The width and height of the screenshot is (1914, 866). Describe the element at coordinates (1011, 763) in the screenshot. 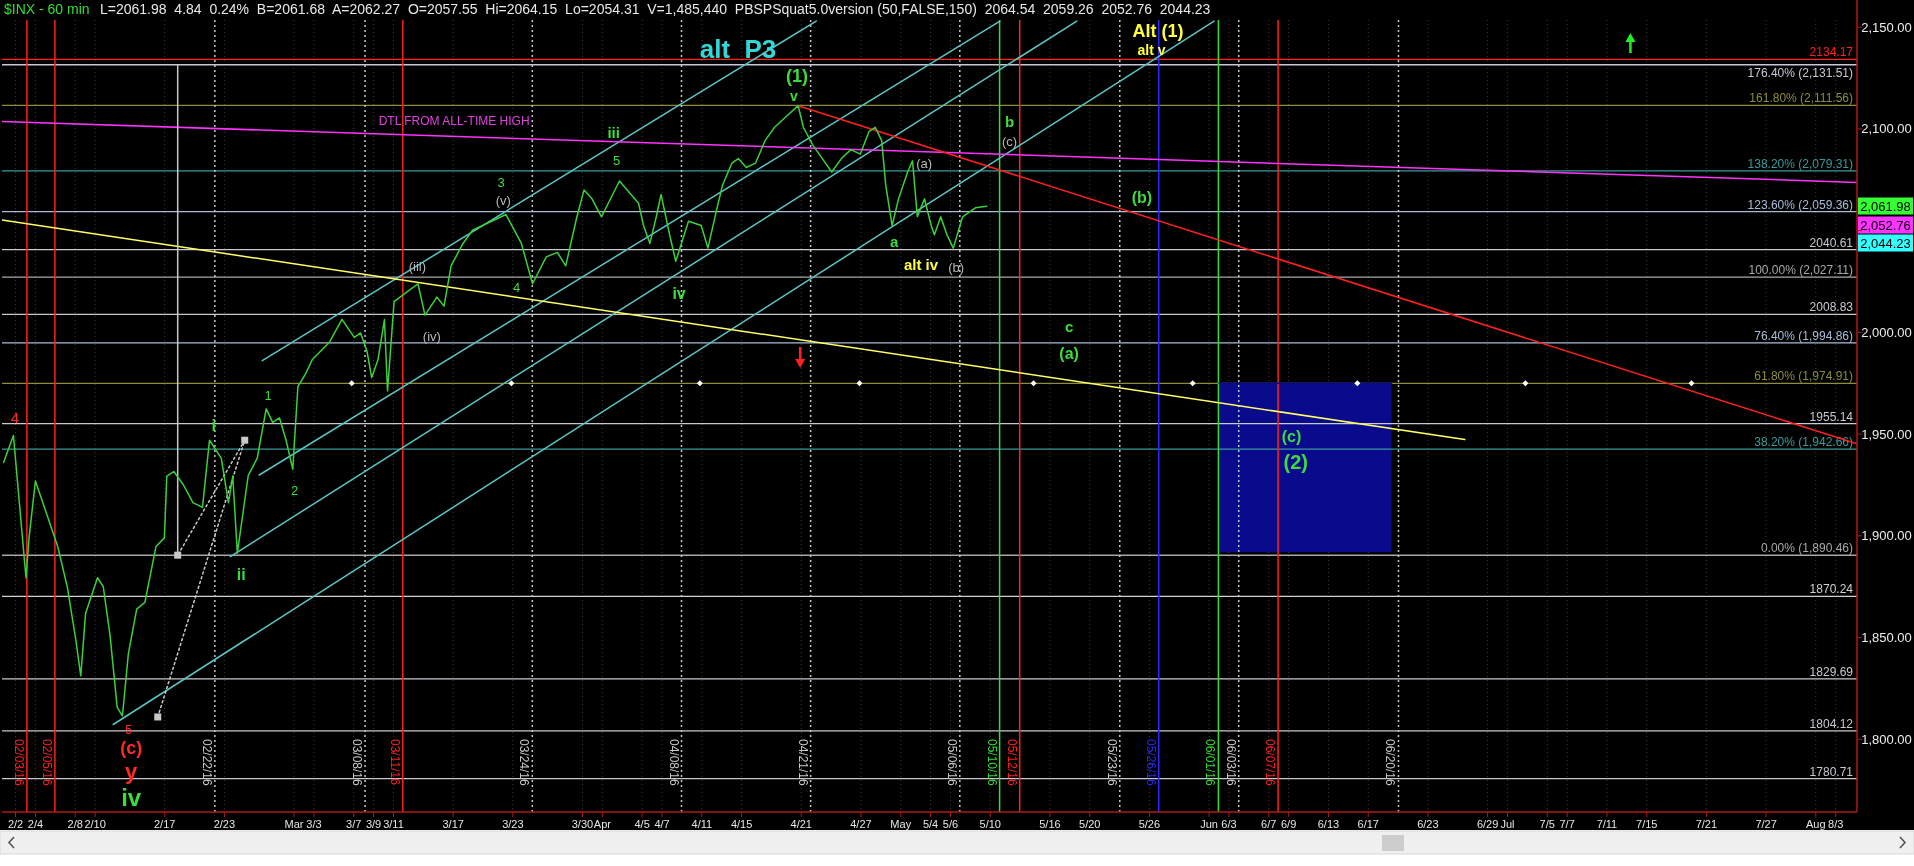

I see `ref-line-label: 05/12/16` at that location.